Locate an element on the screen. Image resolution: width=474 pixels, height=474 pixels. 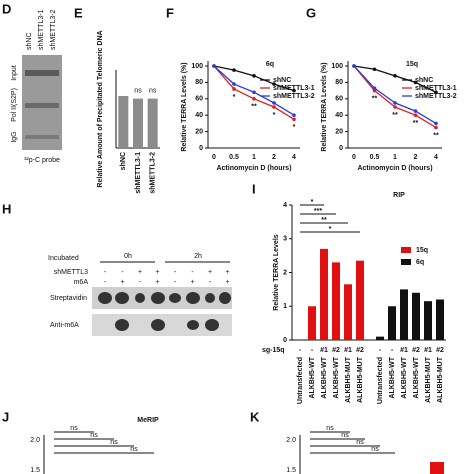
y-tick-label: 2.0 is located at coordinates (35, 440).